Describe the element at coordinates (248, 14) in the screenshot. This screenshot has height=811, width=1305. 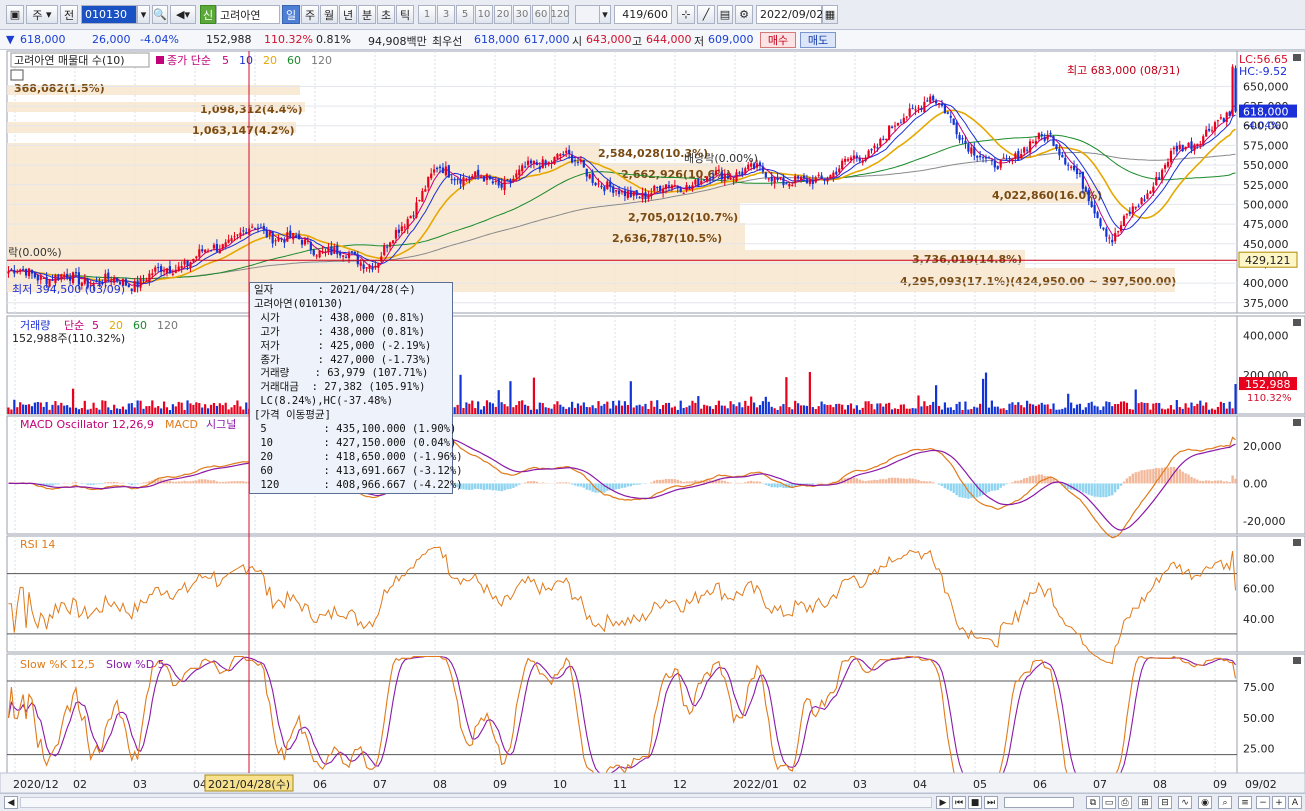
I see `stock-name-field: 고려아연` at that location.